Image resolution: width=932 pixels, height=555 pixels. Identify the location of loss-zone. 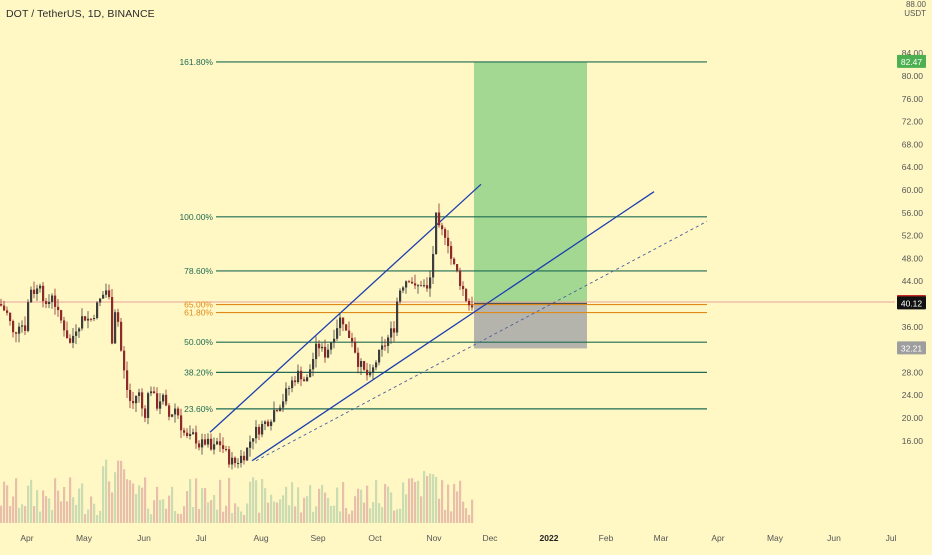
(530, 326).